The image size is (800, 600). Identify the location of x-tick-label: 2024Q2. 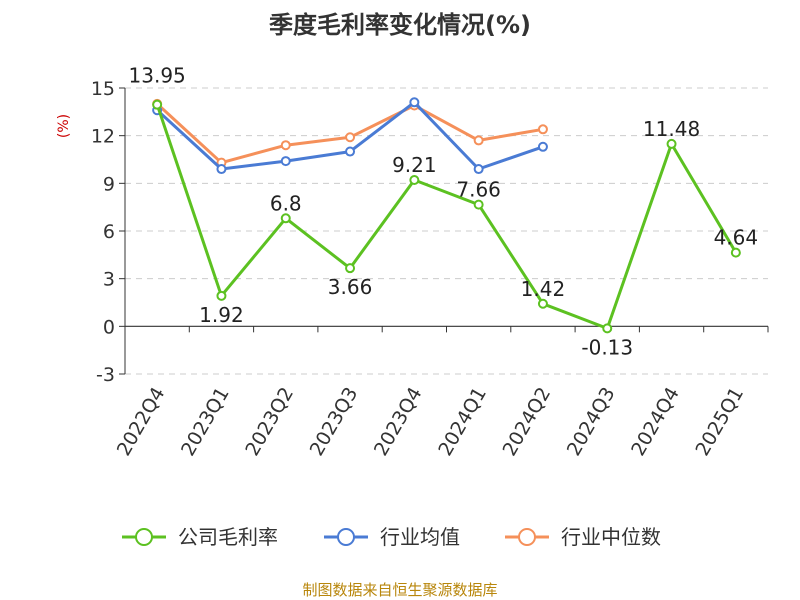
(527, 422).